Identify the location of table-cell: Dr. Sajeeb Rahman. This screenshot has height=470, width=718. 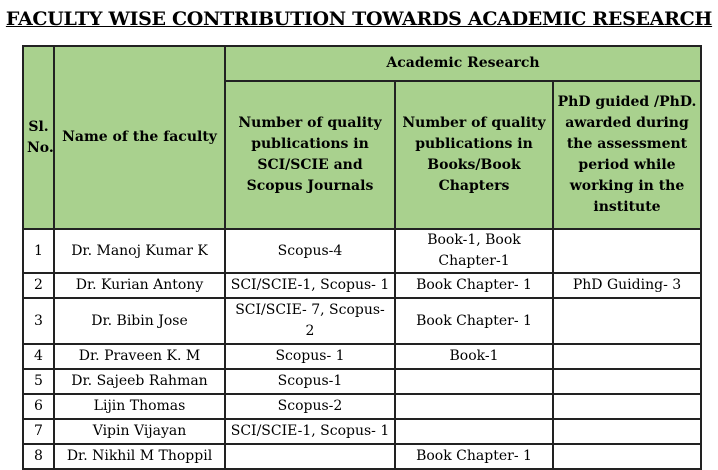
(139, 381).